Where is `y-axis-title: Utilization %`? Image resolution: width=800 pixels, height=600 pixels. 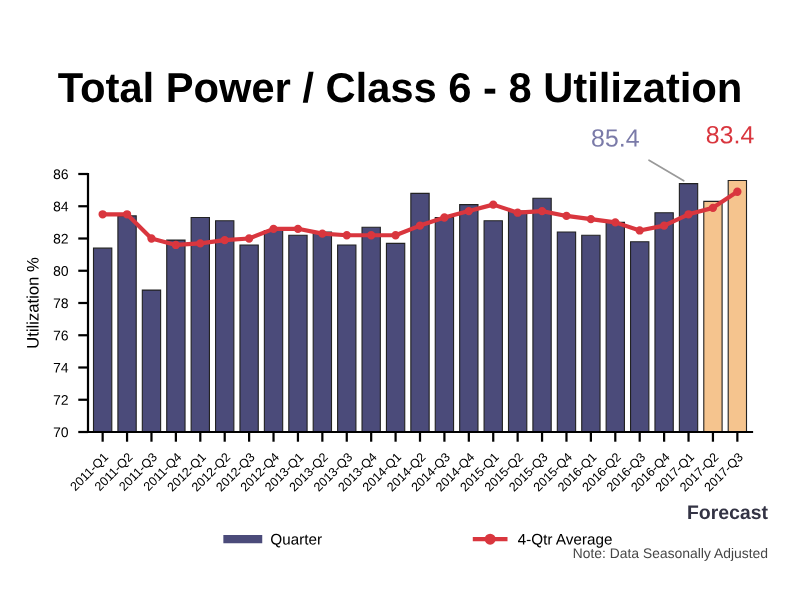 y-axis-title: Utilization % is located at coordinates (32, 302).